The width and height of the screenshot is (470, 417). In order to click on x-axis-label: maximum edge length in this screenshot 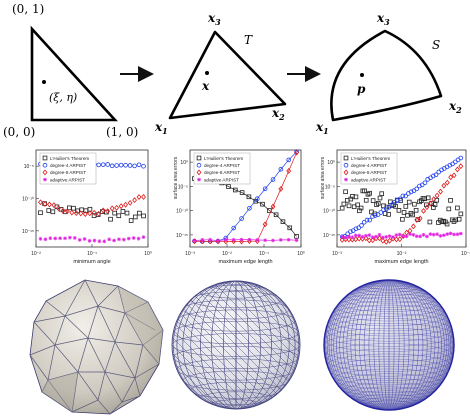, I will do `click(401, 262)`.